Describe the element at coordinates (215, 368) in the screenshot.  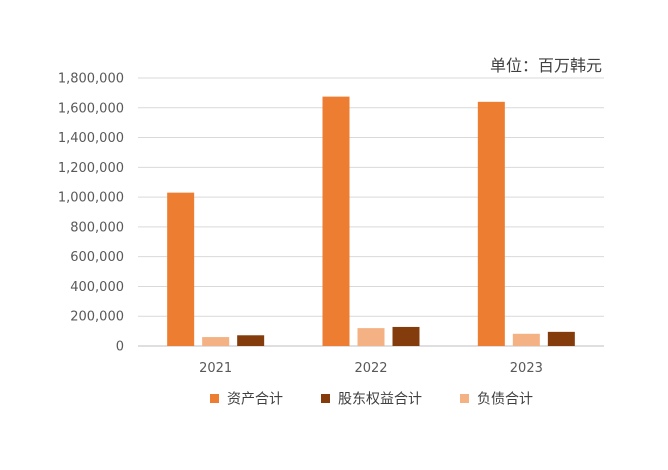
I see `x-tick-label: 2021` at that location.